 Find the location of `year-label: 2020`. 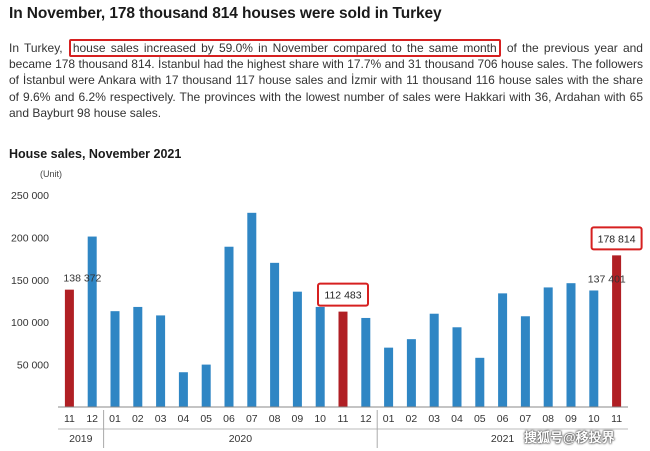

year-label: 2020 is located at coordinates (241, 439).